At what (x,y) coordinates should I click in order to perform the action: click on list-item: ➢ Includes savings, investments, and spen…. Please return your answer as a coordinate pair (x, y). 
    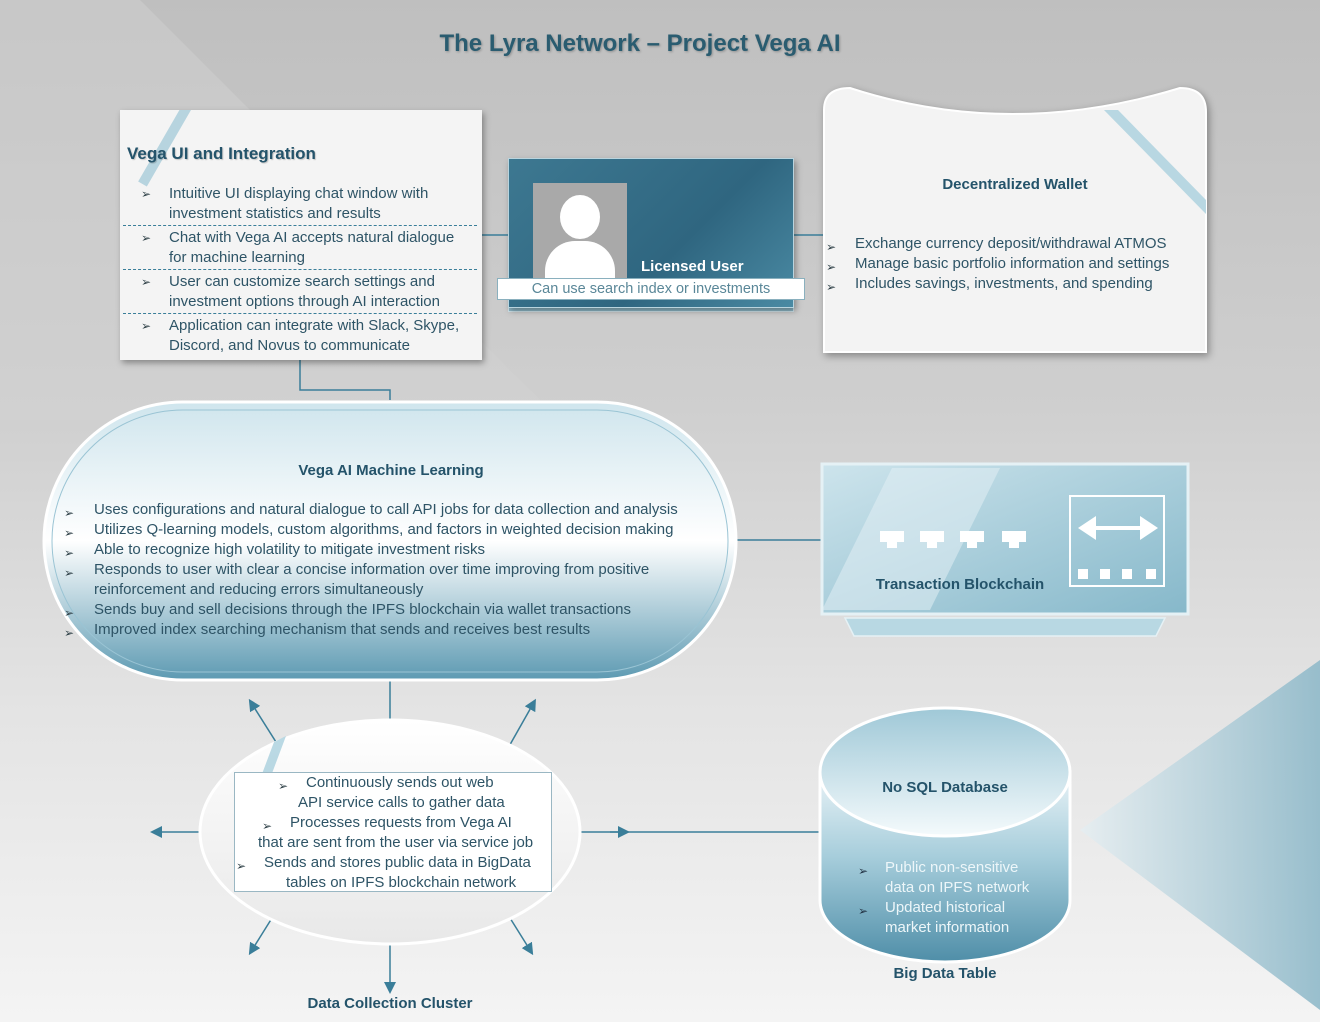
    Looking at the image, I should click on (997, 284).